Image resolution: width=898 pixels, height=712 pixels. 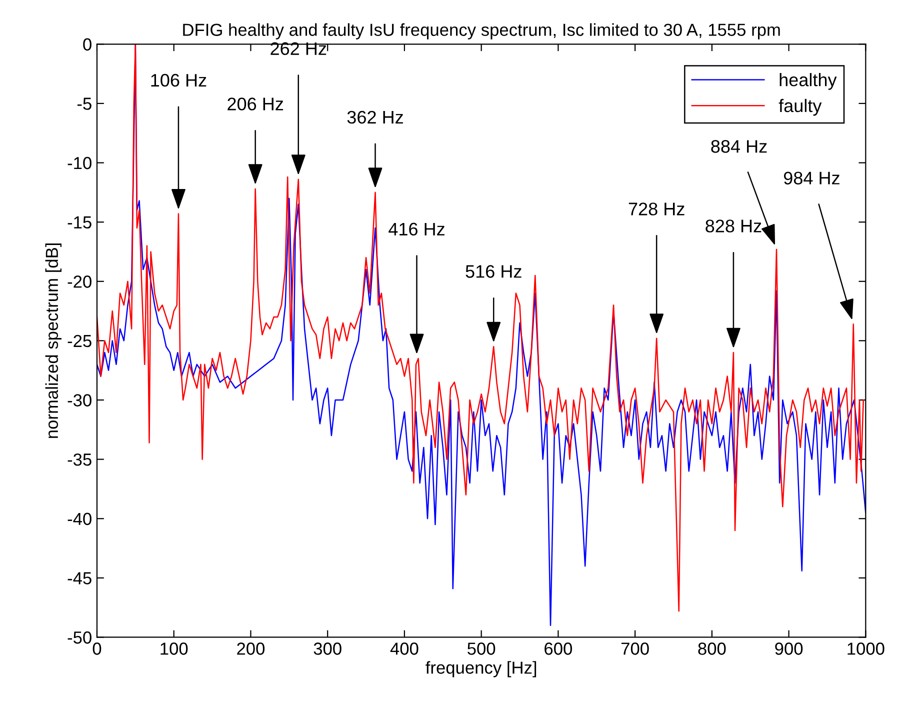 I want to click on x-tick-label: 200, so click(x=251, y=648).